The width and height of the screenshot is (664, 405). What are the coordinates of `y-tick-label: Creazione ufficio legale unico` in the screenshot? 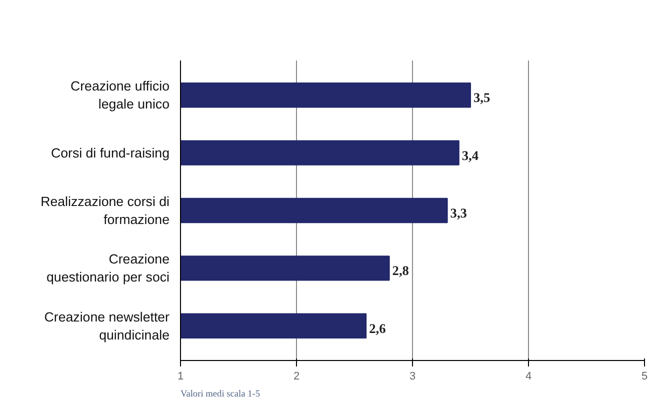 It's located at (120, 95).